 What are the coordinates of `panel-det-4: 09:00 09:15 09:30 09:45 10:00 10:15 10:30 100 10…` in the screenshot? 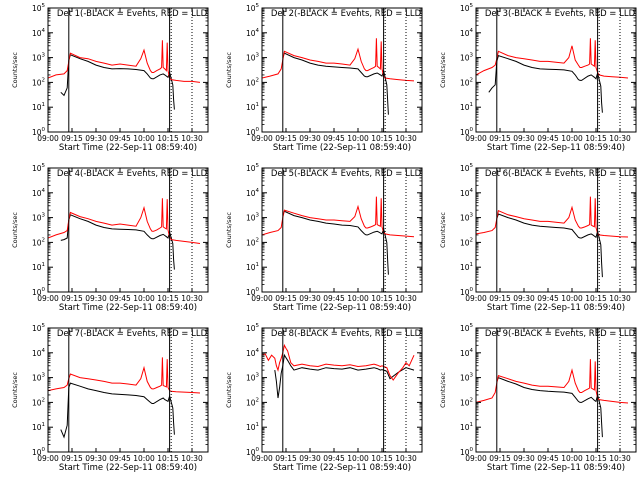 It's located at (110, 238).